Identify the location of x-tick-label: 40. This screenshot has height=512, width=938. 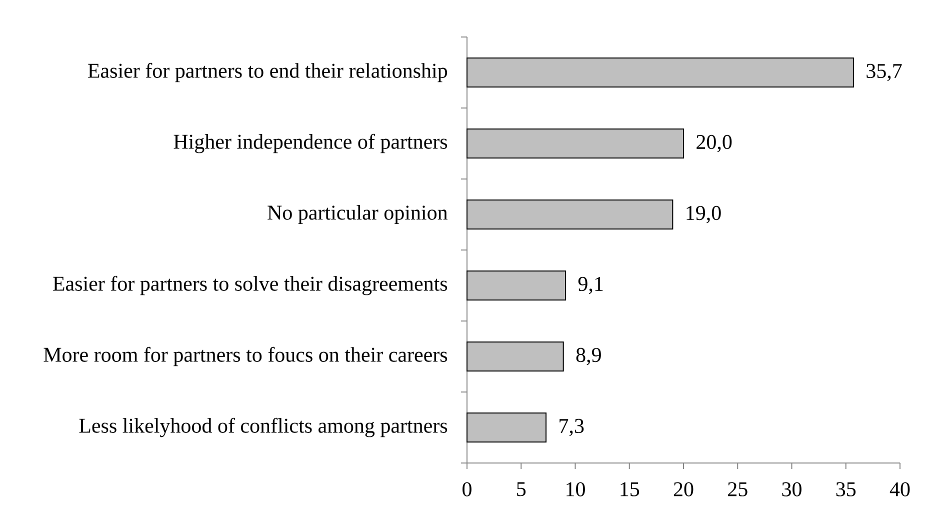
(900, 489).